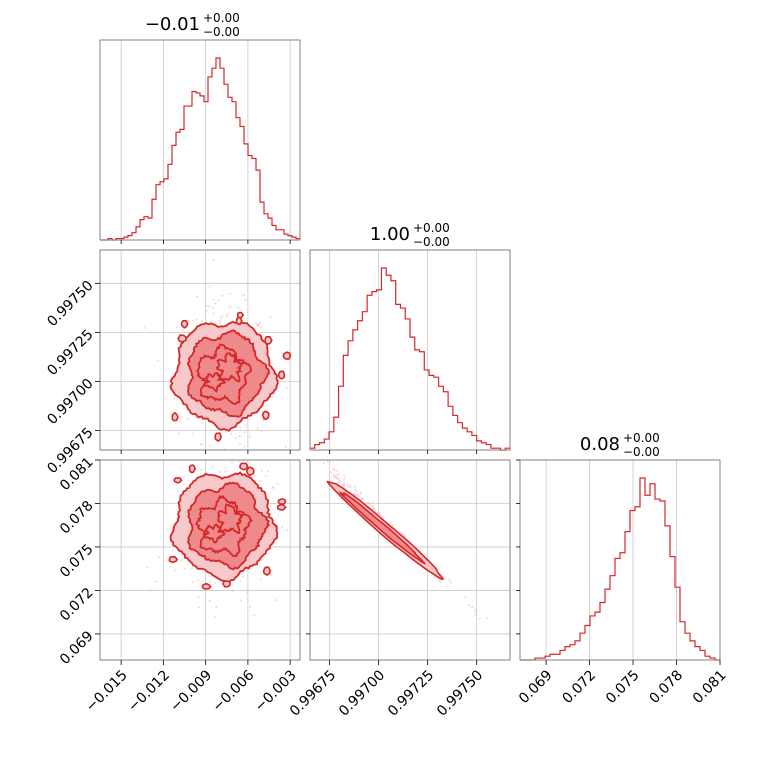  Describe the element at coordinates (234, 691) in the screenshot. I see `x-tick-label: −0.006` at that location.